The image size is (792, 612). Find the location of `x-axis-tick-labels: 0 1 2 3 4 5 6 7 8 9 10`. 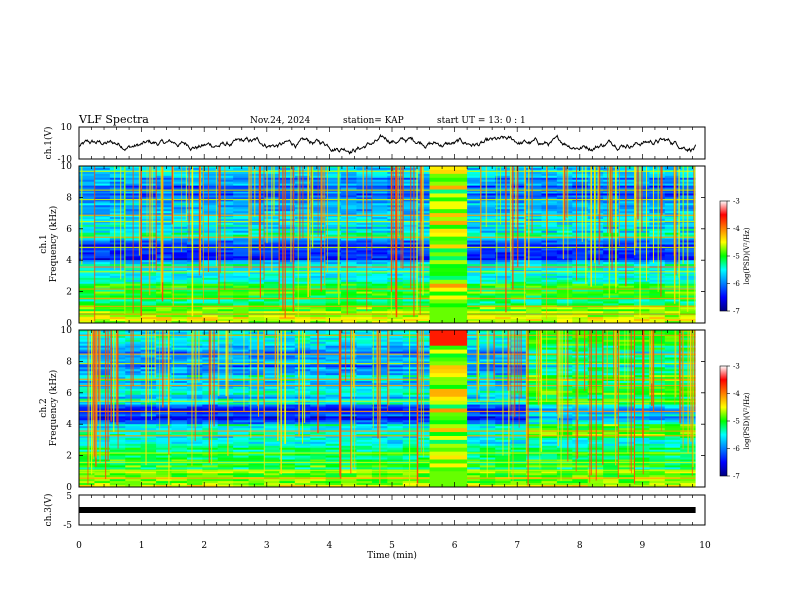

x-axis-tick-labels: 0 1 2 3 4 5 6 7 8 9 10 is located at coordinates (393, 546).